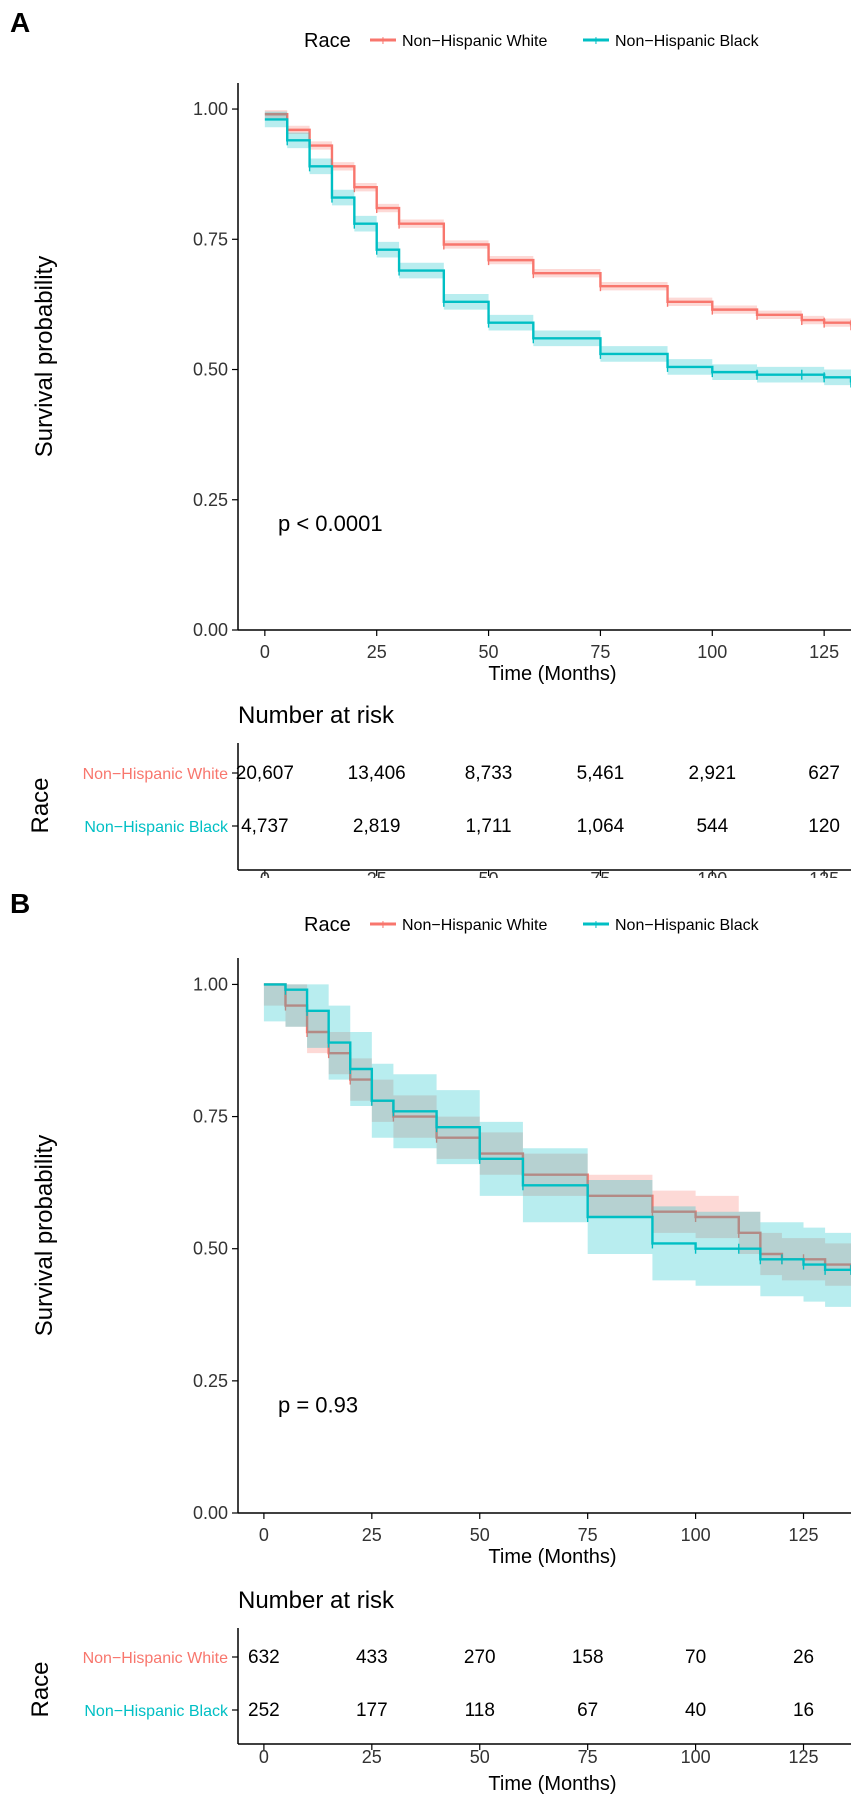 The height and width of the screenshot is (1799, 851). Describe the element at coordinates (488, 826) in the screenshot. I see `risk-count: 1,711` at that location.